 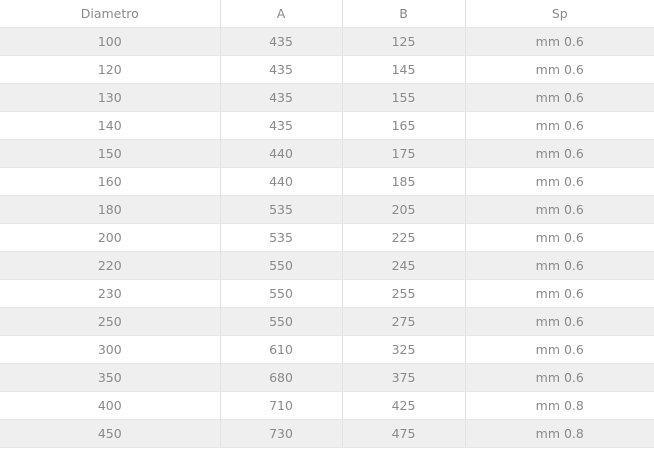 What do you see at coordinates (404, 321) in the screenshot?
I see `cell-b: 275` at bounding box center [404, 321].